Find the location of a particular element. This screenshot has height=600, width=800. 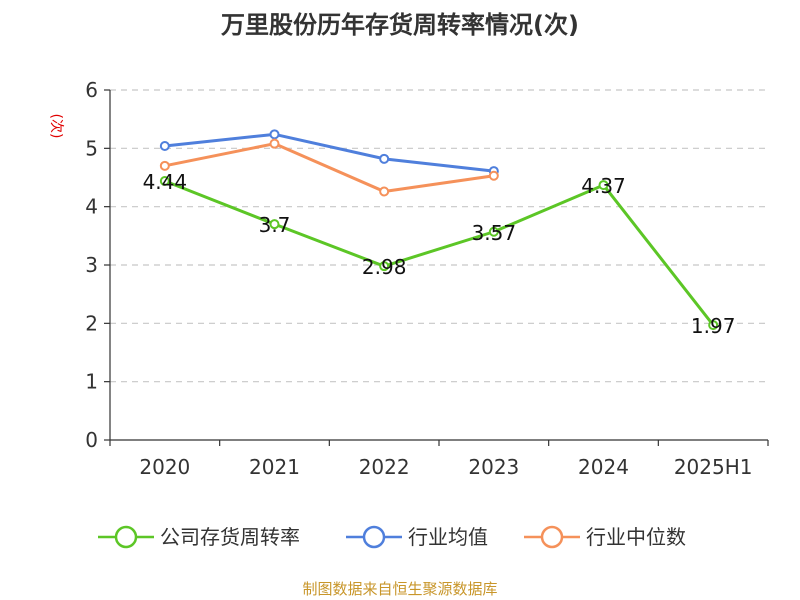

data-label: 4.44 is located at coordinates (165, 182).